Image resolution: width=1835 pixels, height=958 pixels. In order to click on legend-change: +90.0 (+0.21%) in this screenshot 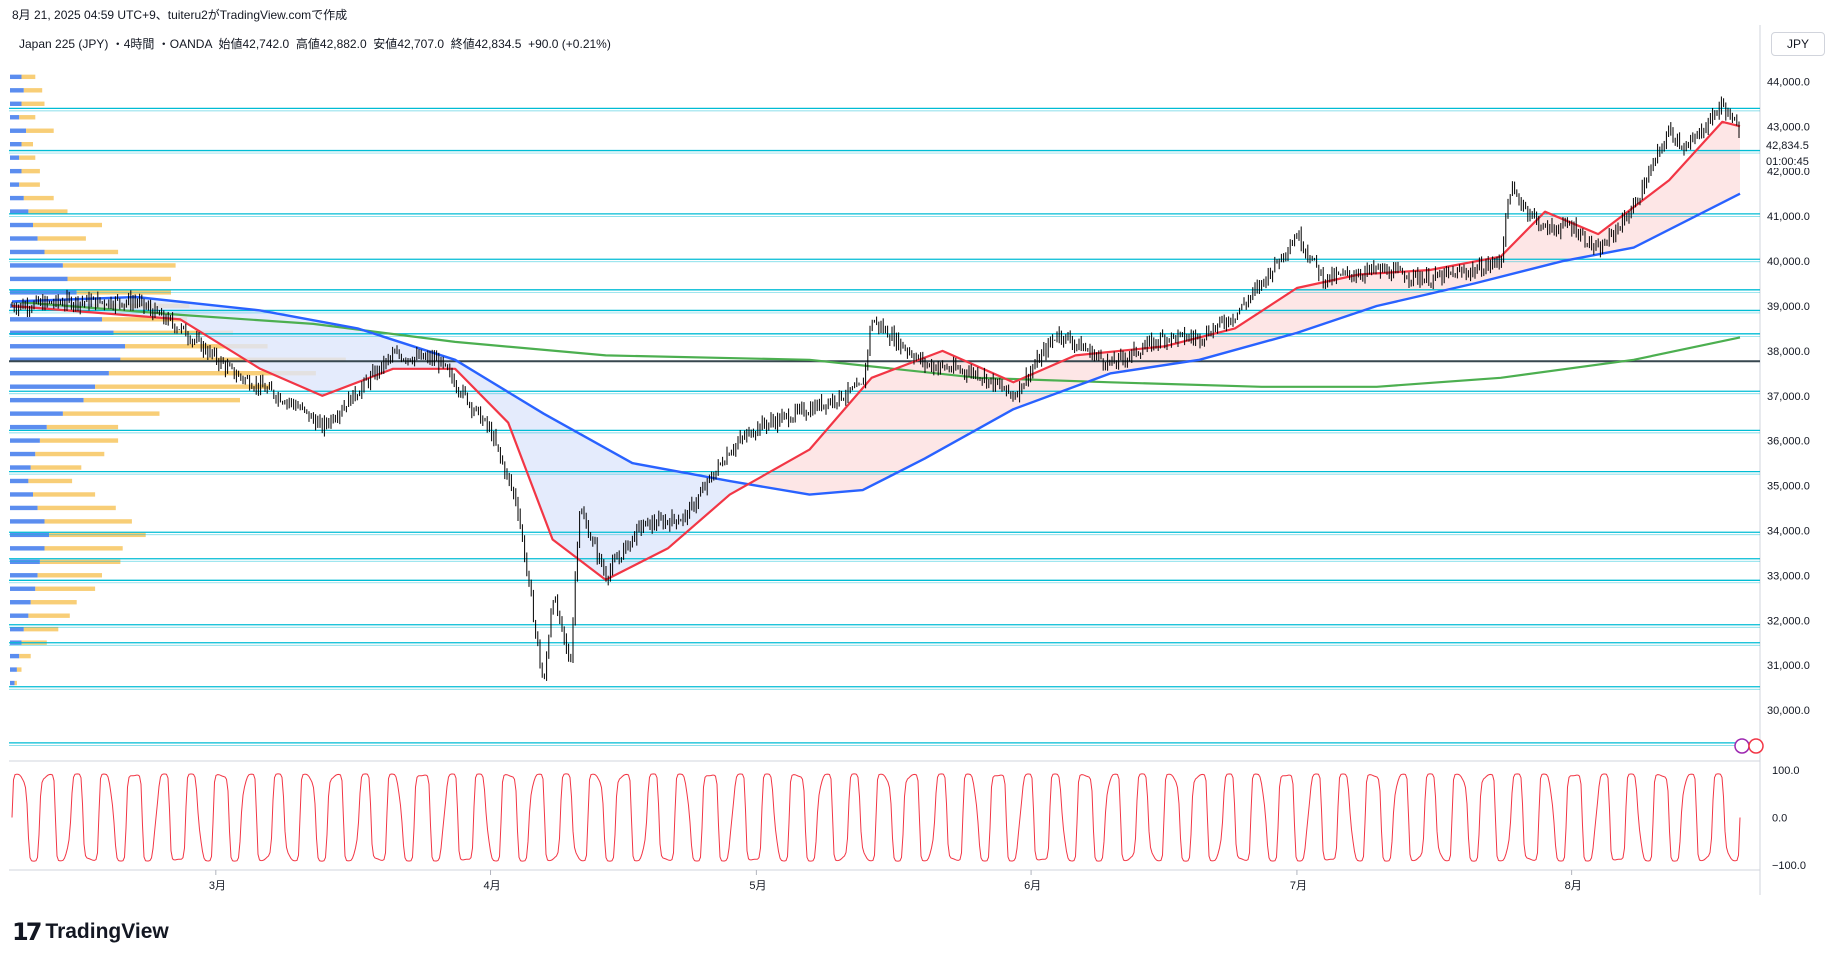, I will do `click(569, 44)`.